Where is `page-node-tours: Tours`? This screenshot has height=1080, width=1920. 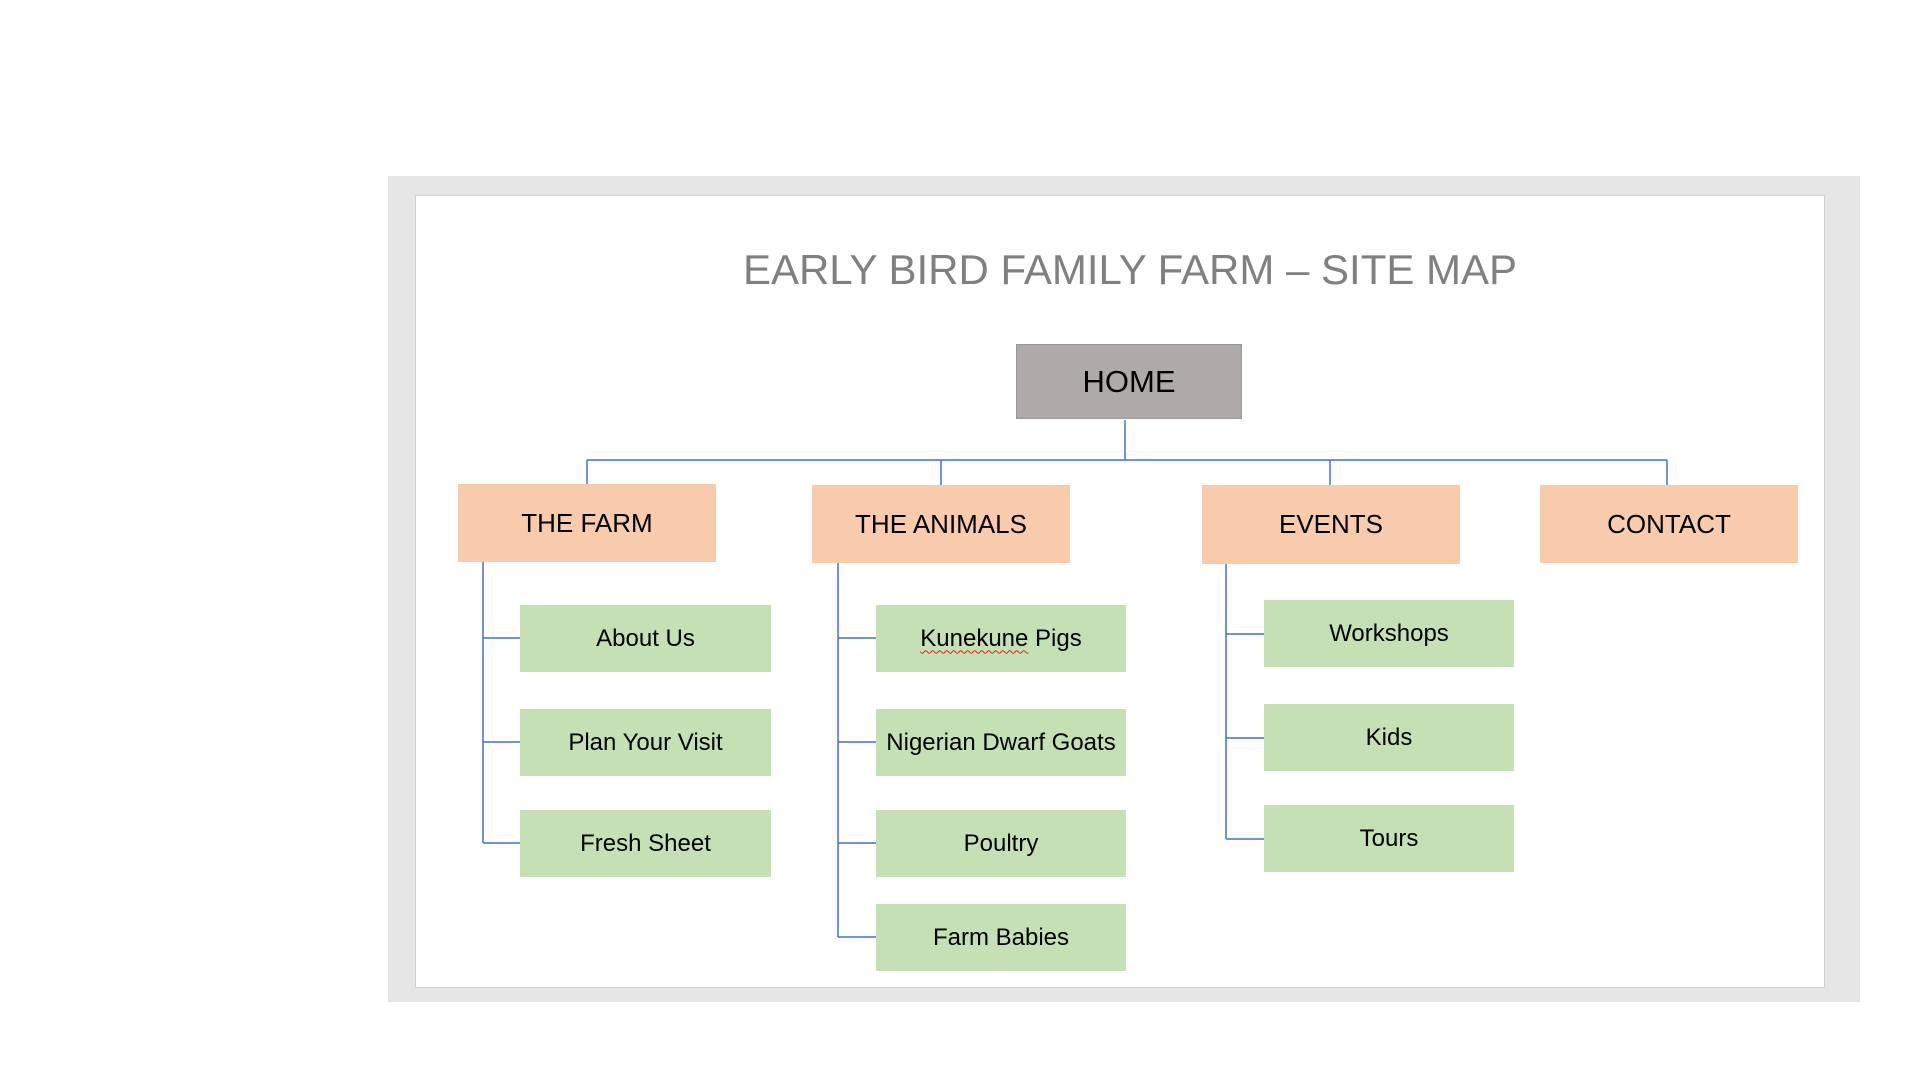
page-node-tours: Tours is located at coordinates (1389, 838).